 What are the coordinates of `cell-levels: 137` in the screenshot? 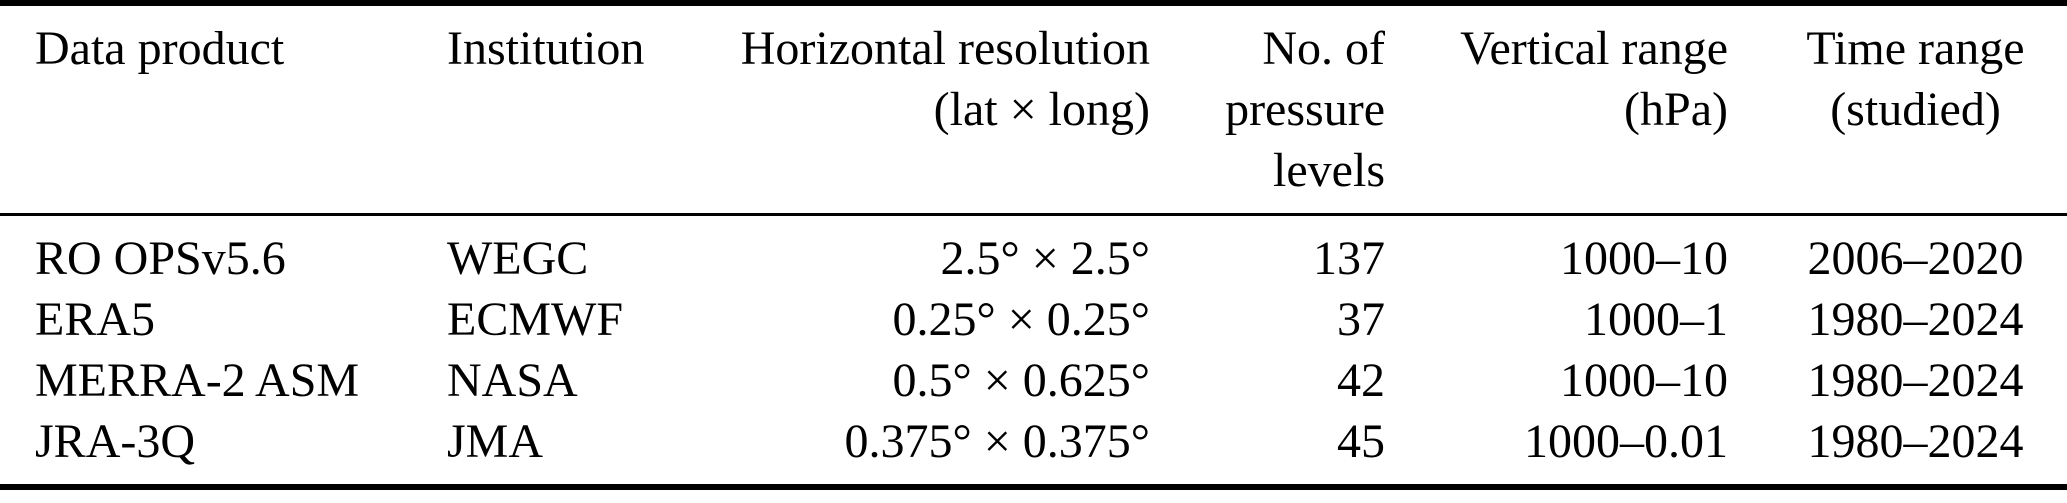 It's located at (1349, 258).